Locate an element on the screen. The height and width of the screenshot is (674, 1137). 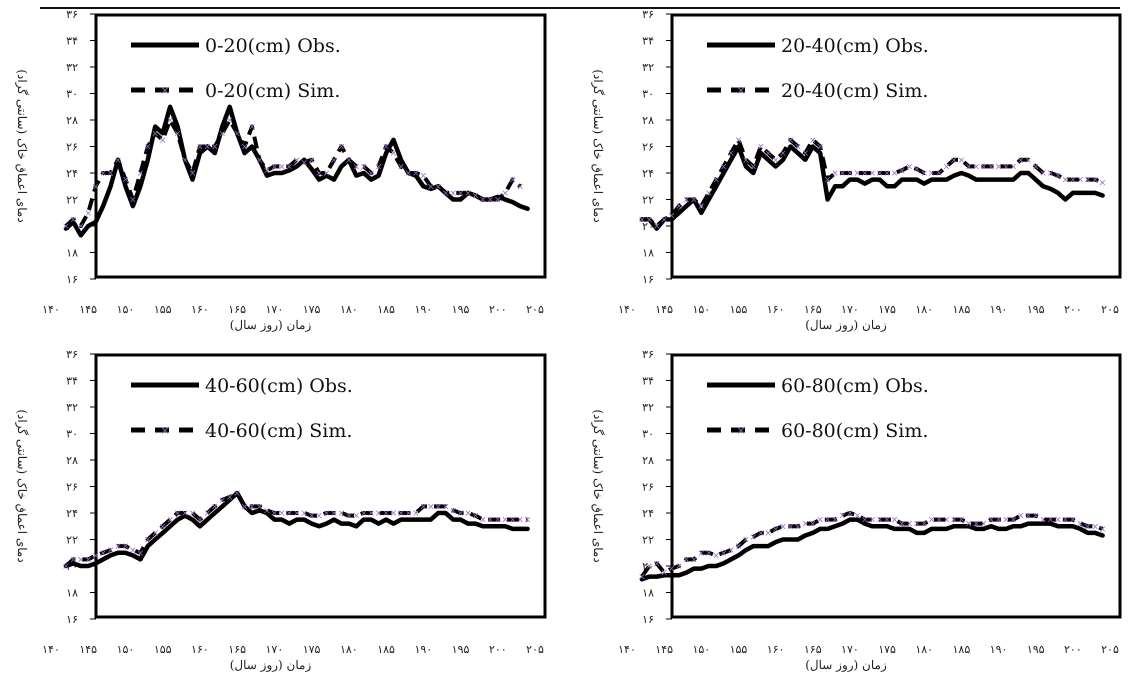
y-tick-label: ۳۴ is located at coordinates (648, 41).